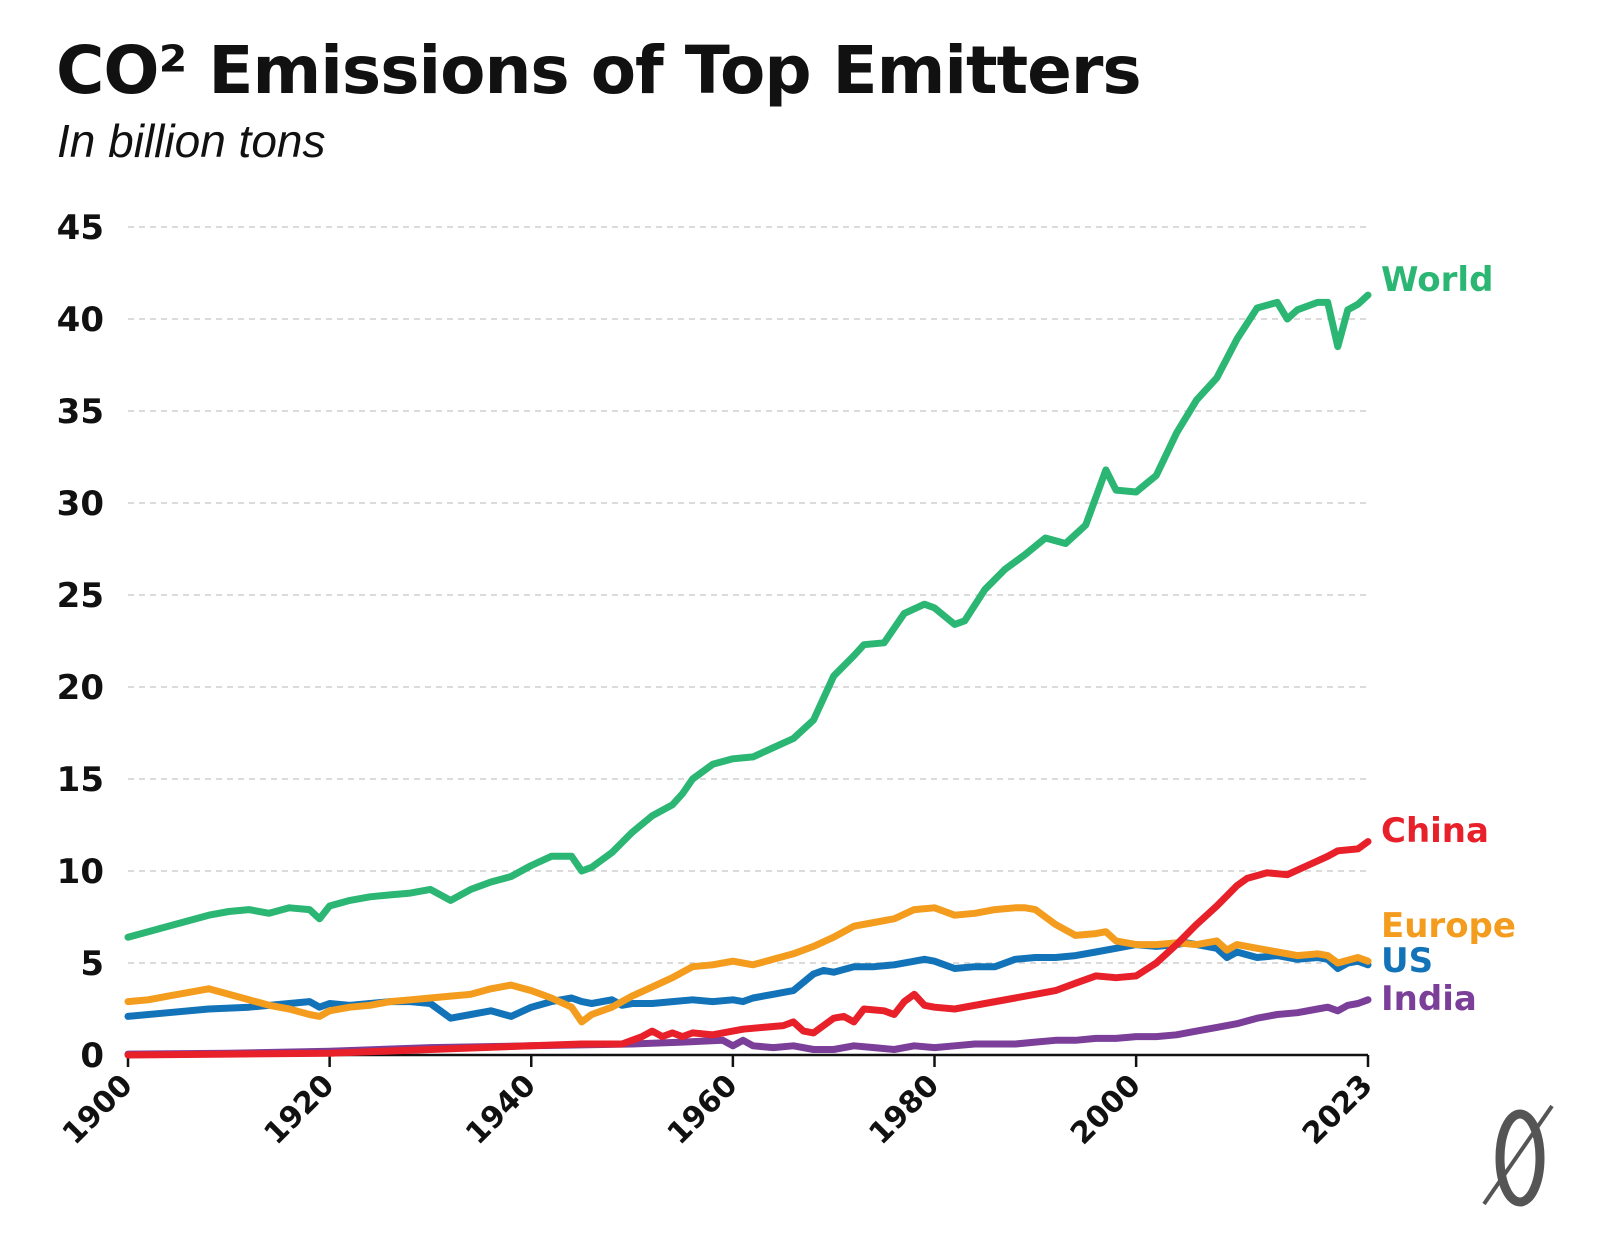 This screenshot has height=1234, width=1608. Describe the element at coordinates (92, 964) in the screenshot. I see `y-tick-label: 5` at that location.